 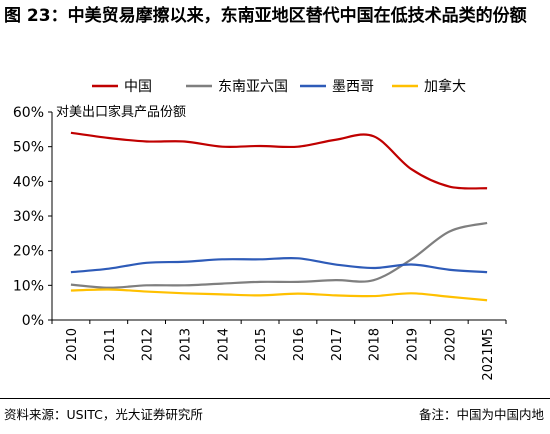 I want to click on legend-label: 东南亚六国, so click(x=253, y=87).